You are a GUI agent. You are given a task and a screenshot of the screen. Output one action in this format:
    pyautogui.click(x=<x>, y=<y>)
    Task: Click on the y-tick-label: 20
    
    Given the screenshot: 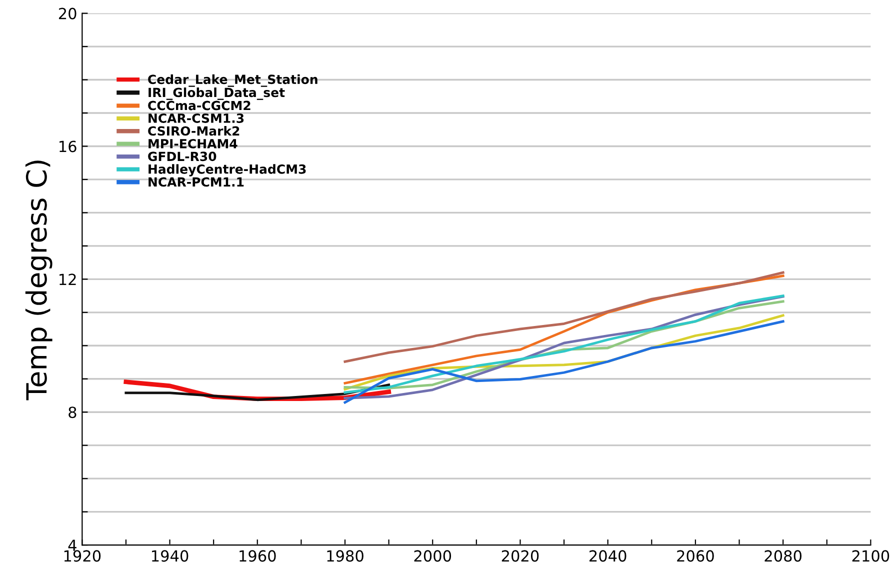 What is the action you would take?
    pyautogui.click(x=67, y=14)
    